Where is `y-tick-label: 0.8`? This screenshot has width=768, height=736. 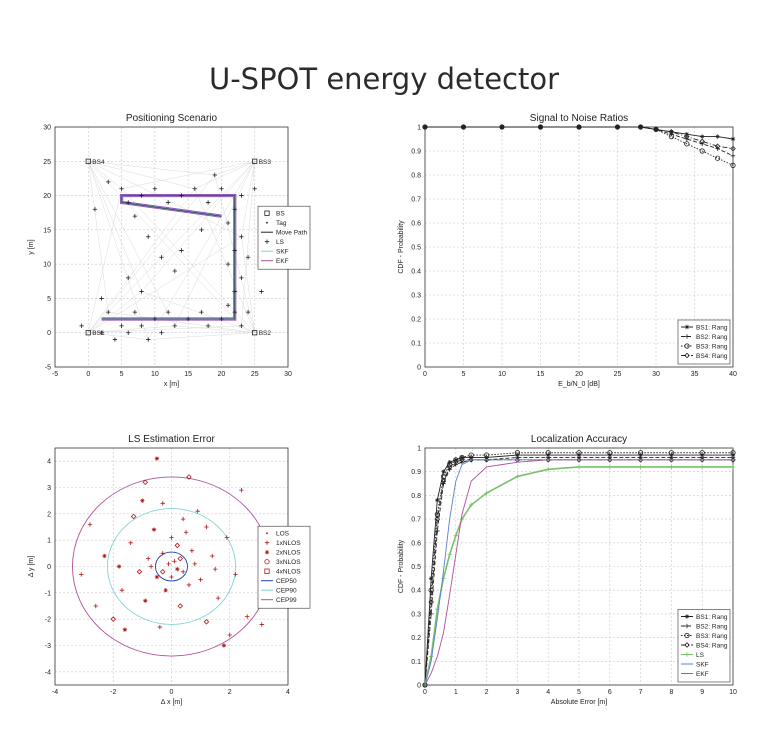 y-tick-label: 0.8 is located at coordinates (416, 176).